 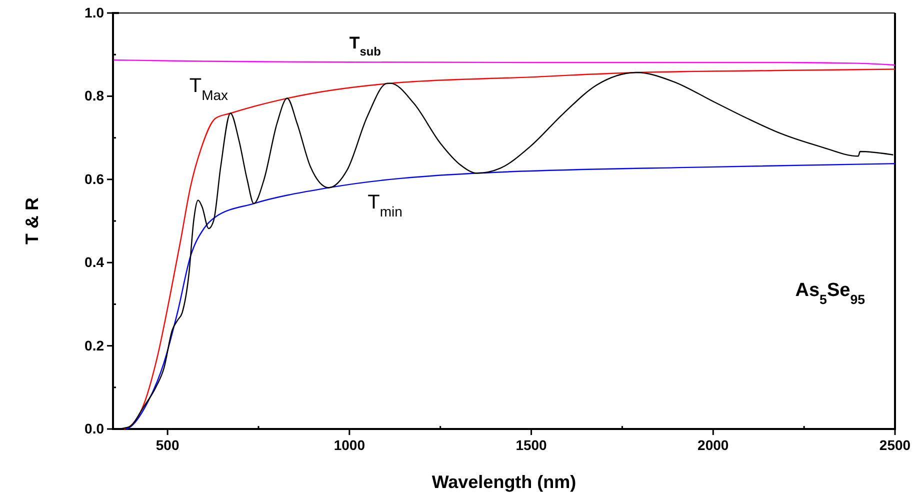 What do you see at coordinates (208, 89) in the screenshot?
I see `series-label: T$_{Max}$` at bounding box center [208, 89].